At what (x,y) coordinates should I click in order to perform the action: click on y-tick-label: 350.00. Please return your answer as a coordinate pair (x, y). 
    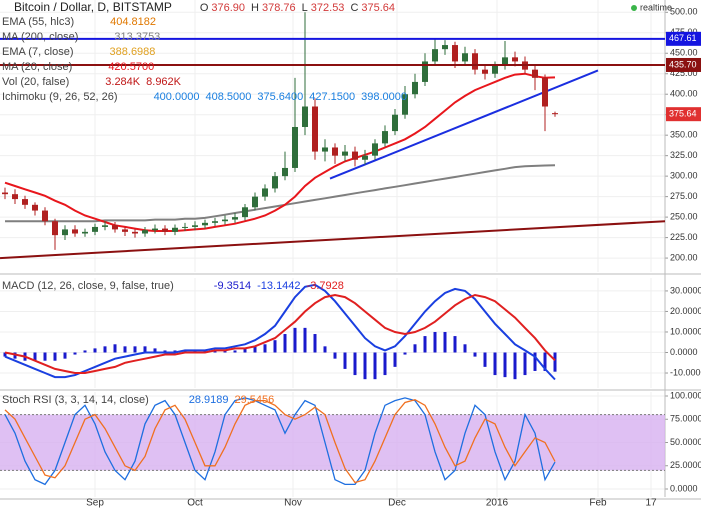
    Looking at the image, I should click on (684, 135).